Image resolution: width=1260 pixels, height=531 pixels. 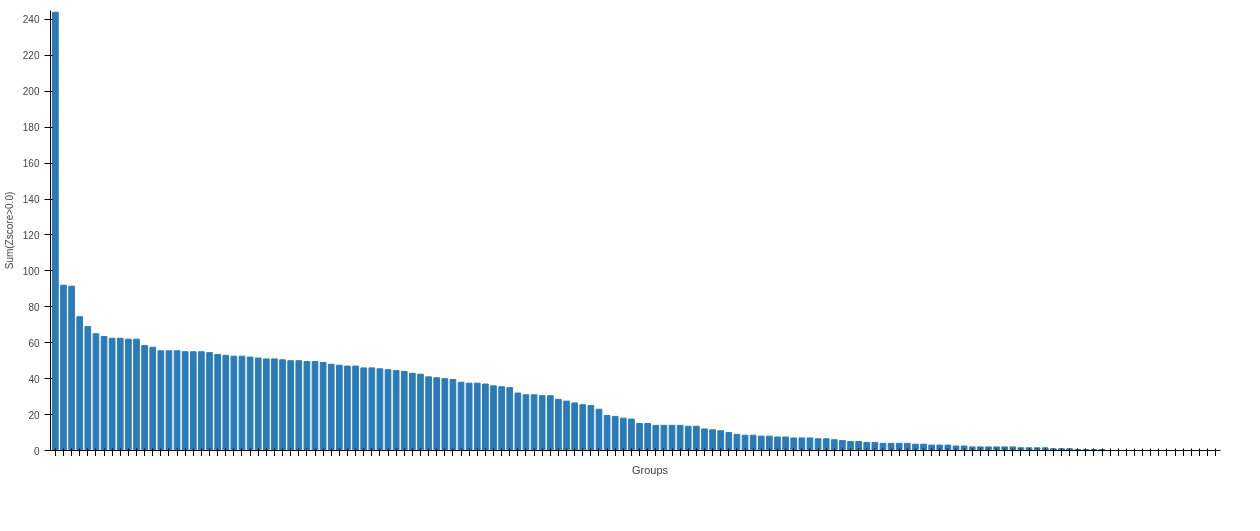 I want to click on y-tick-label: 240, so click(x=31, y=20).